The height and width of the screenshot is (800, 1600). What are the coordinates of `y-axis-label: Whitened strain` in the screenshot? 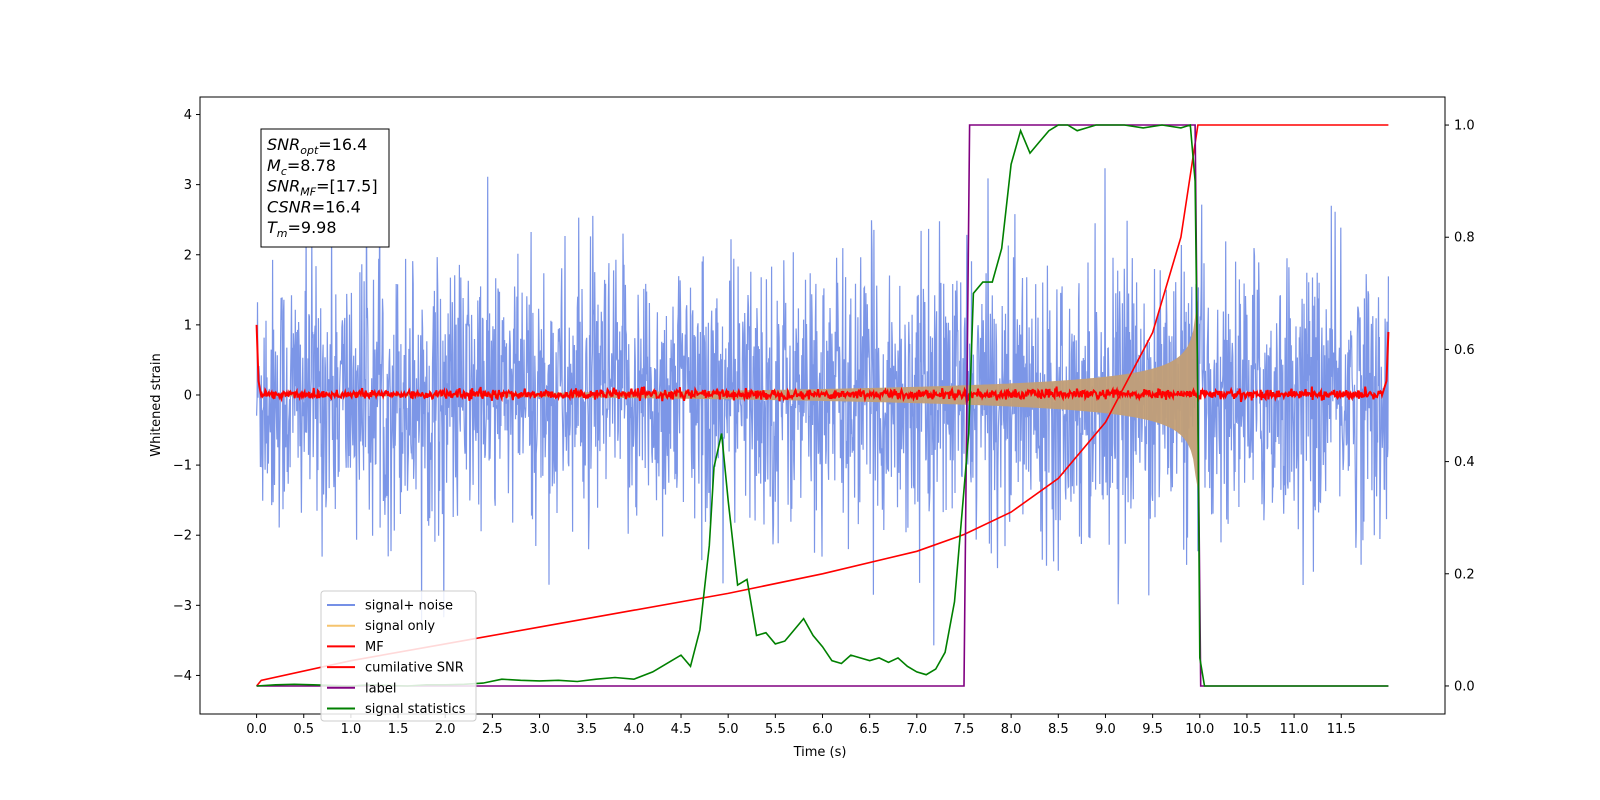 It's located at (156, 404).